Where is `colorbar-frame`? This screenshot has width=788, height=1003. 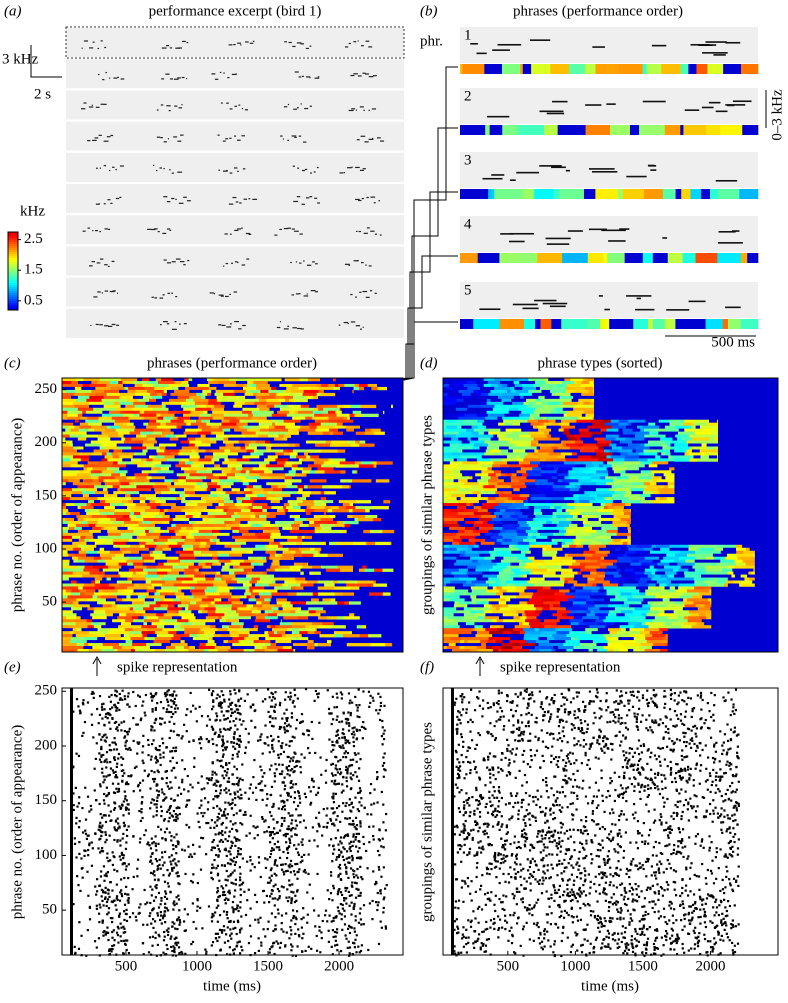
colorbar-frame is located at coordinates (13, 271).